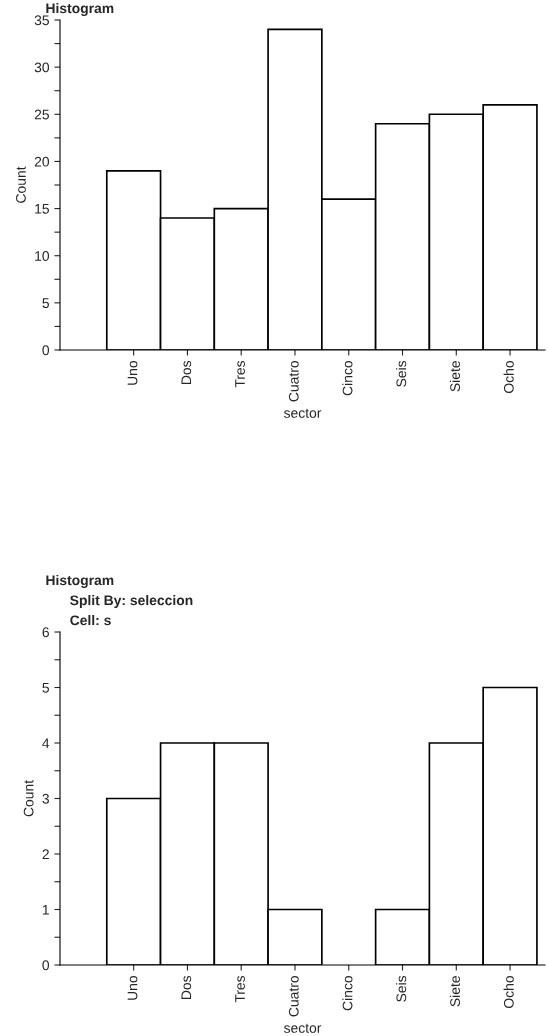  What do you see at coordinates (42, 161) in the screenshot?
I see `y-tick-label: 20` at bounding box center [42, 161].